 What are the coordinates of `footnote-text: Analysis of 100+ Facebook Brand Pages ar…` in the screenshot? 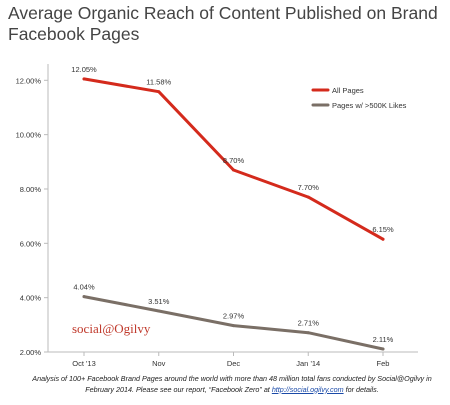 It's located at (232, 384).